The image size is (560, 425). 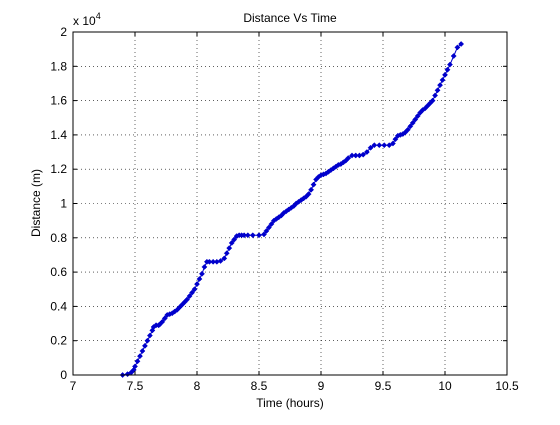 I want to click on y-tick-label: 2, so click(x=63, y=32).